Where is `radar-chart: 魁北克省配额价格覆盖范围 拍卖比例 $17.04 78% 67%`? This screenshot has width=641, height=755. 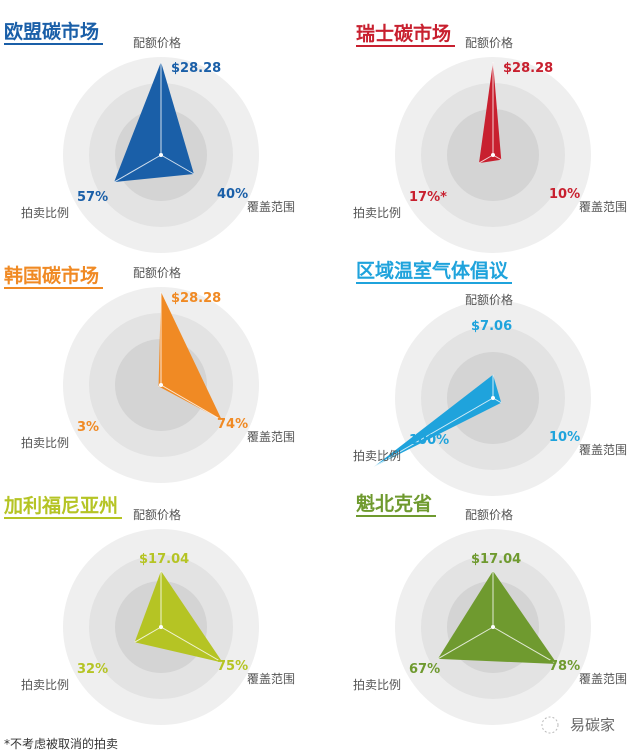 radar-chart: 魁北克省配额价格覆盖范围 拍卖比例 $17.04 78% 67% is located at coordinates (490, 608).